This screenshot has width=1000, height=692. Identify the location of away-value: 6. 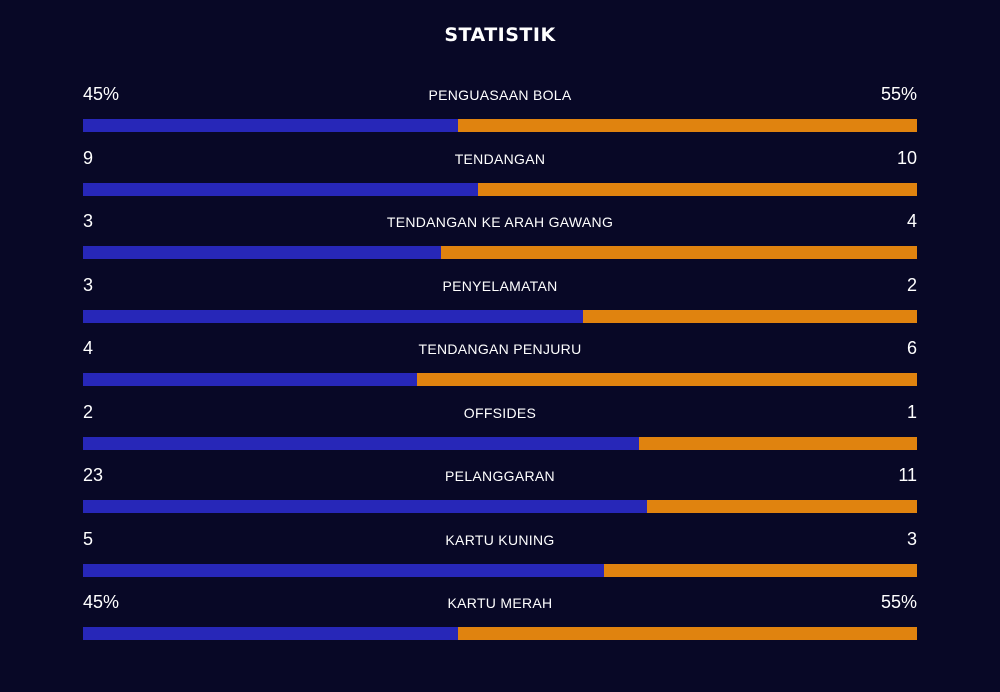
(911, 348).